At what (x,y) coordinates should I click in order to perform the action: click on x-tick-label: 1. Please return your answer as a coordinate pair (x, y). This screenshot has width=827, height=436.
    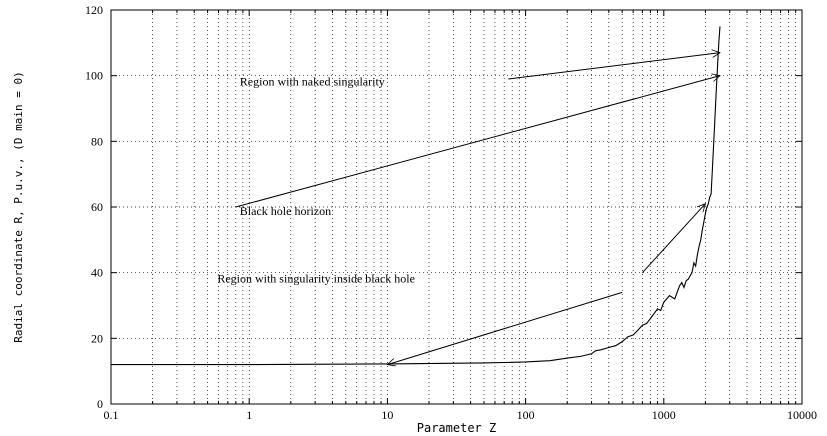
    Looking at the image, I should click on (249, 415).